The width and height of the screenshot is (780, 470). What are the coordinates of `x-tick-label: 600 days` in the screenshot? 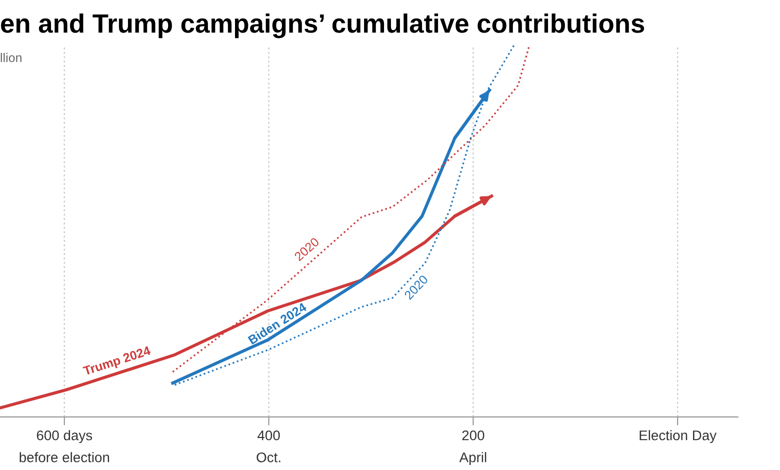 It's located at (64, 437).